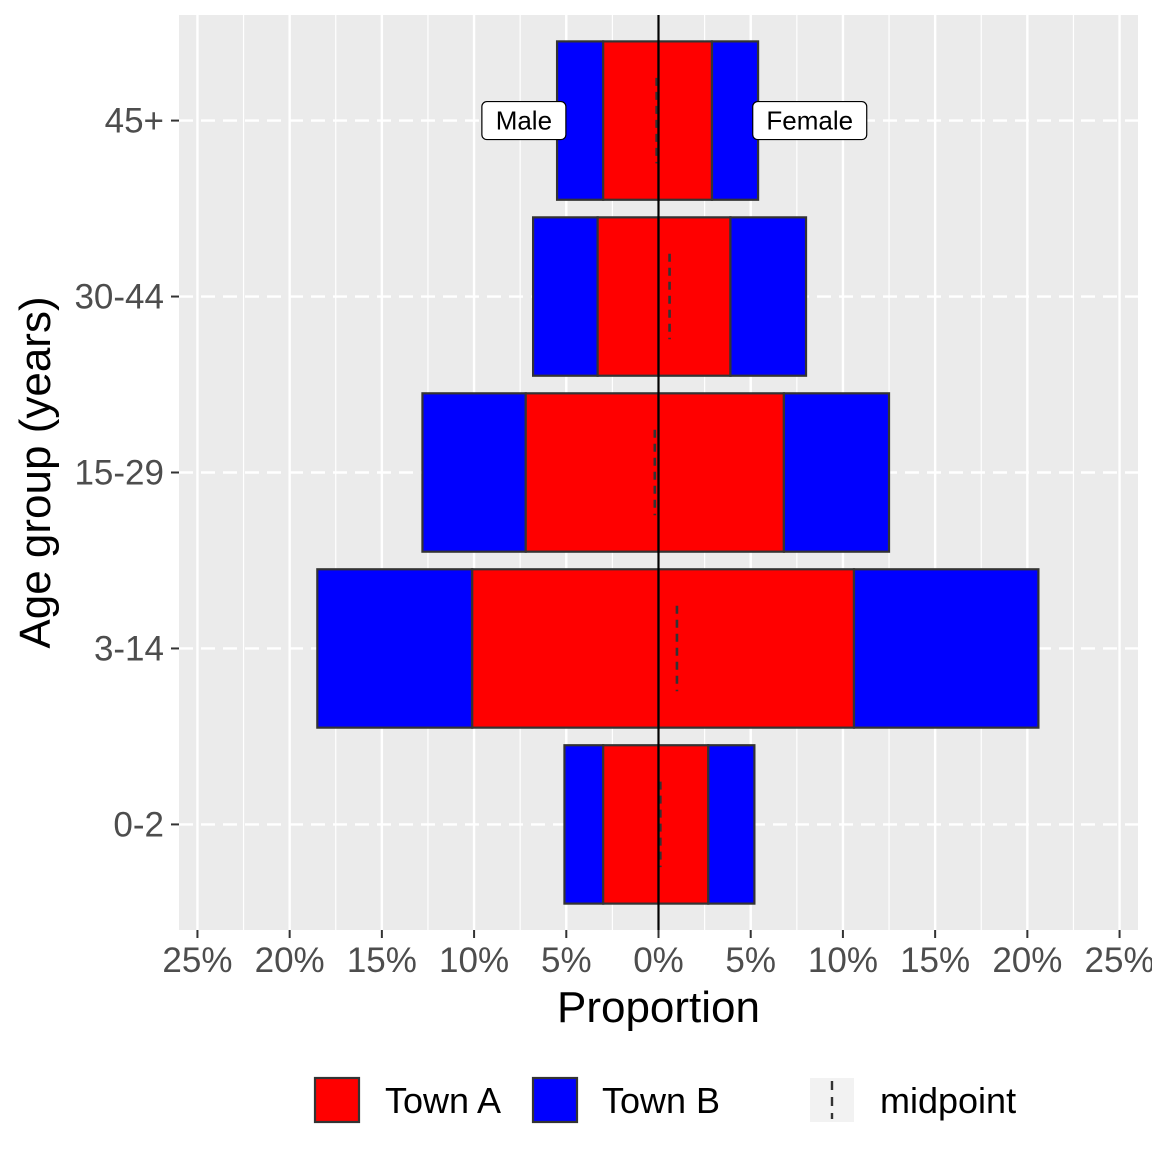 This screenshot has width=1152, height=1152. I want to click on legend: Town A Town B midpoint, so click(664, 1100).